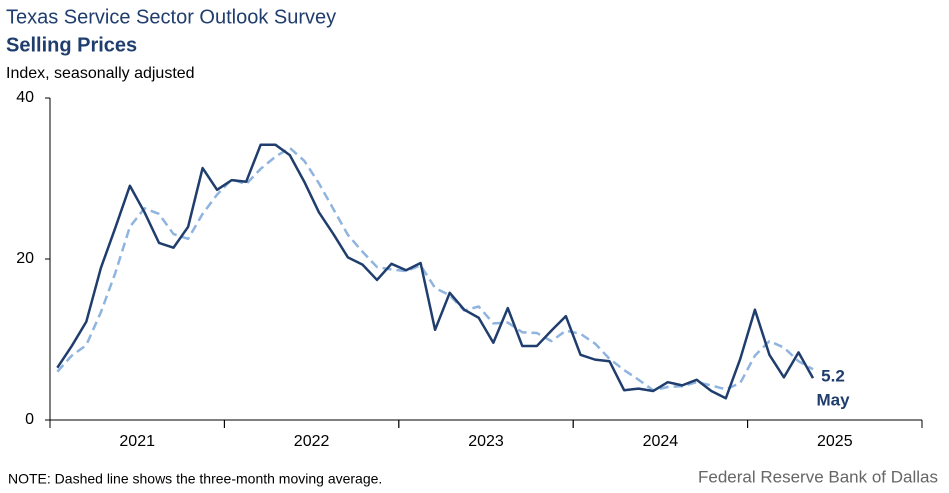 The width and height of the screenshot is (949, 493). I want to click on y-tick-label: 0, so click(29, 419).